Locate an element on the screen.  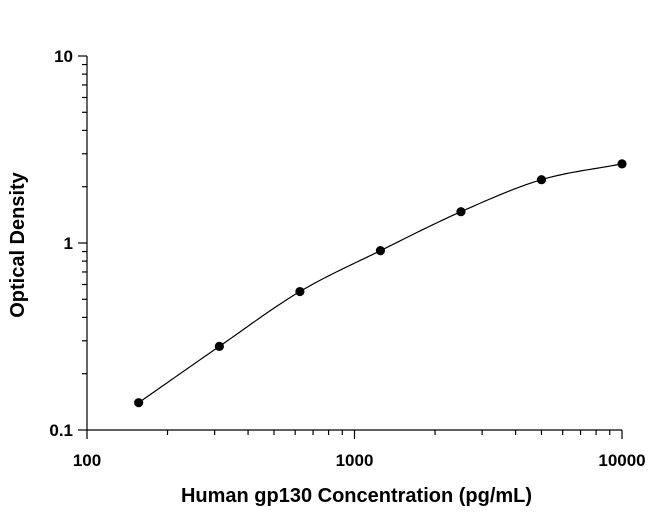
x-tick-label: 1000 is located at coordinates (355, 460).